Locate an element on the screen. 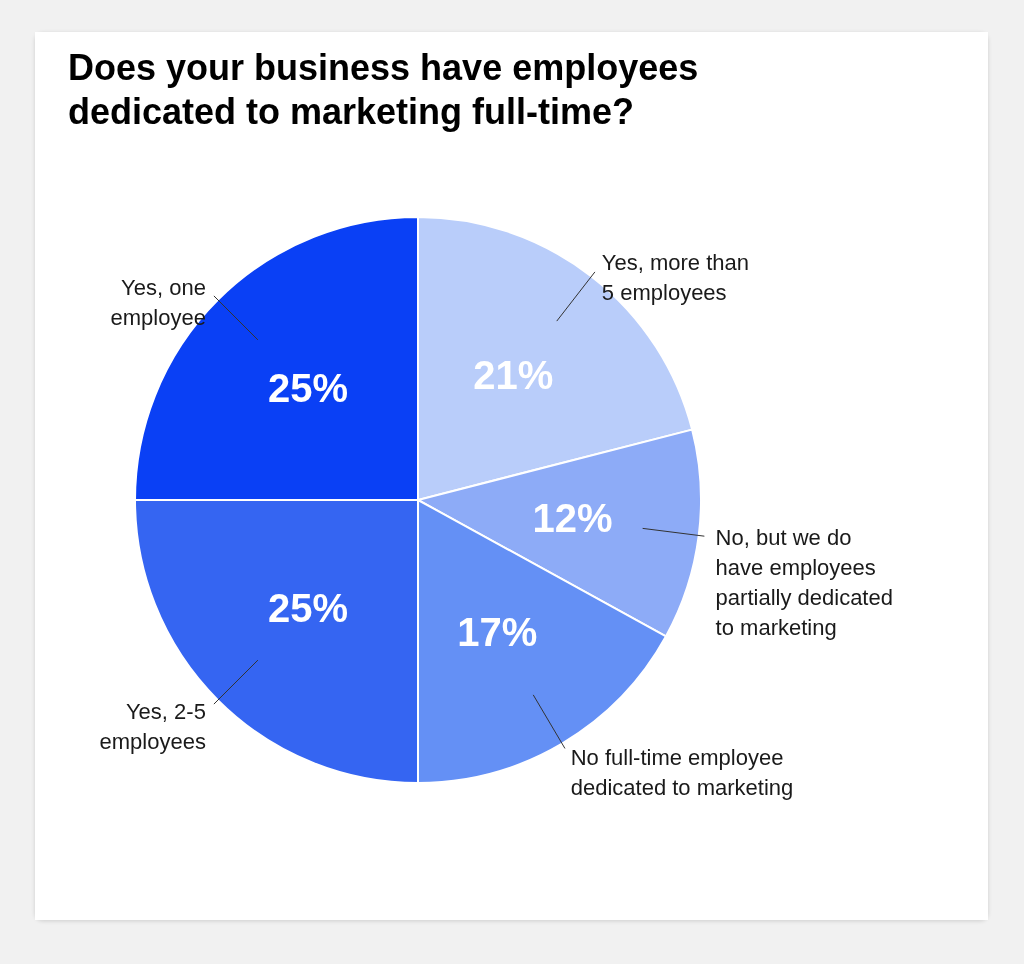 This screenshot has width=1024, height=964. slice-label: No full-time employee dedicated to marketing is located at coordinates (682, 773).